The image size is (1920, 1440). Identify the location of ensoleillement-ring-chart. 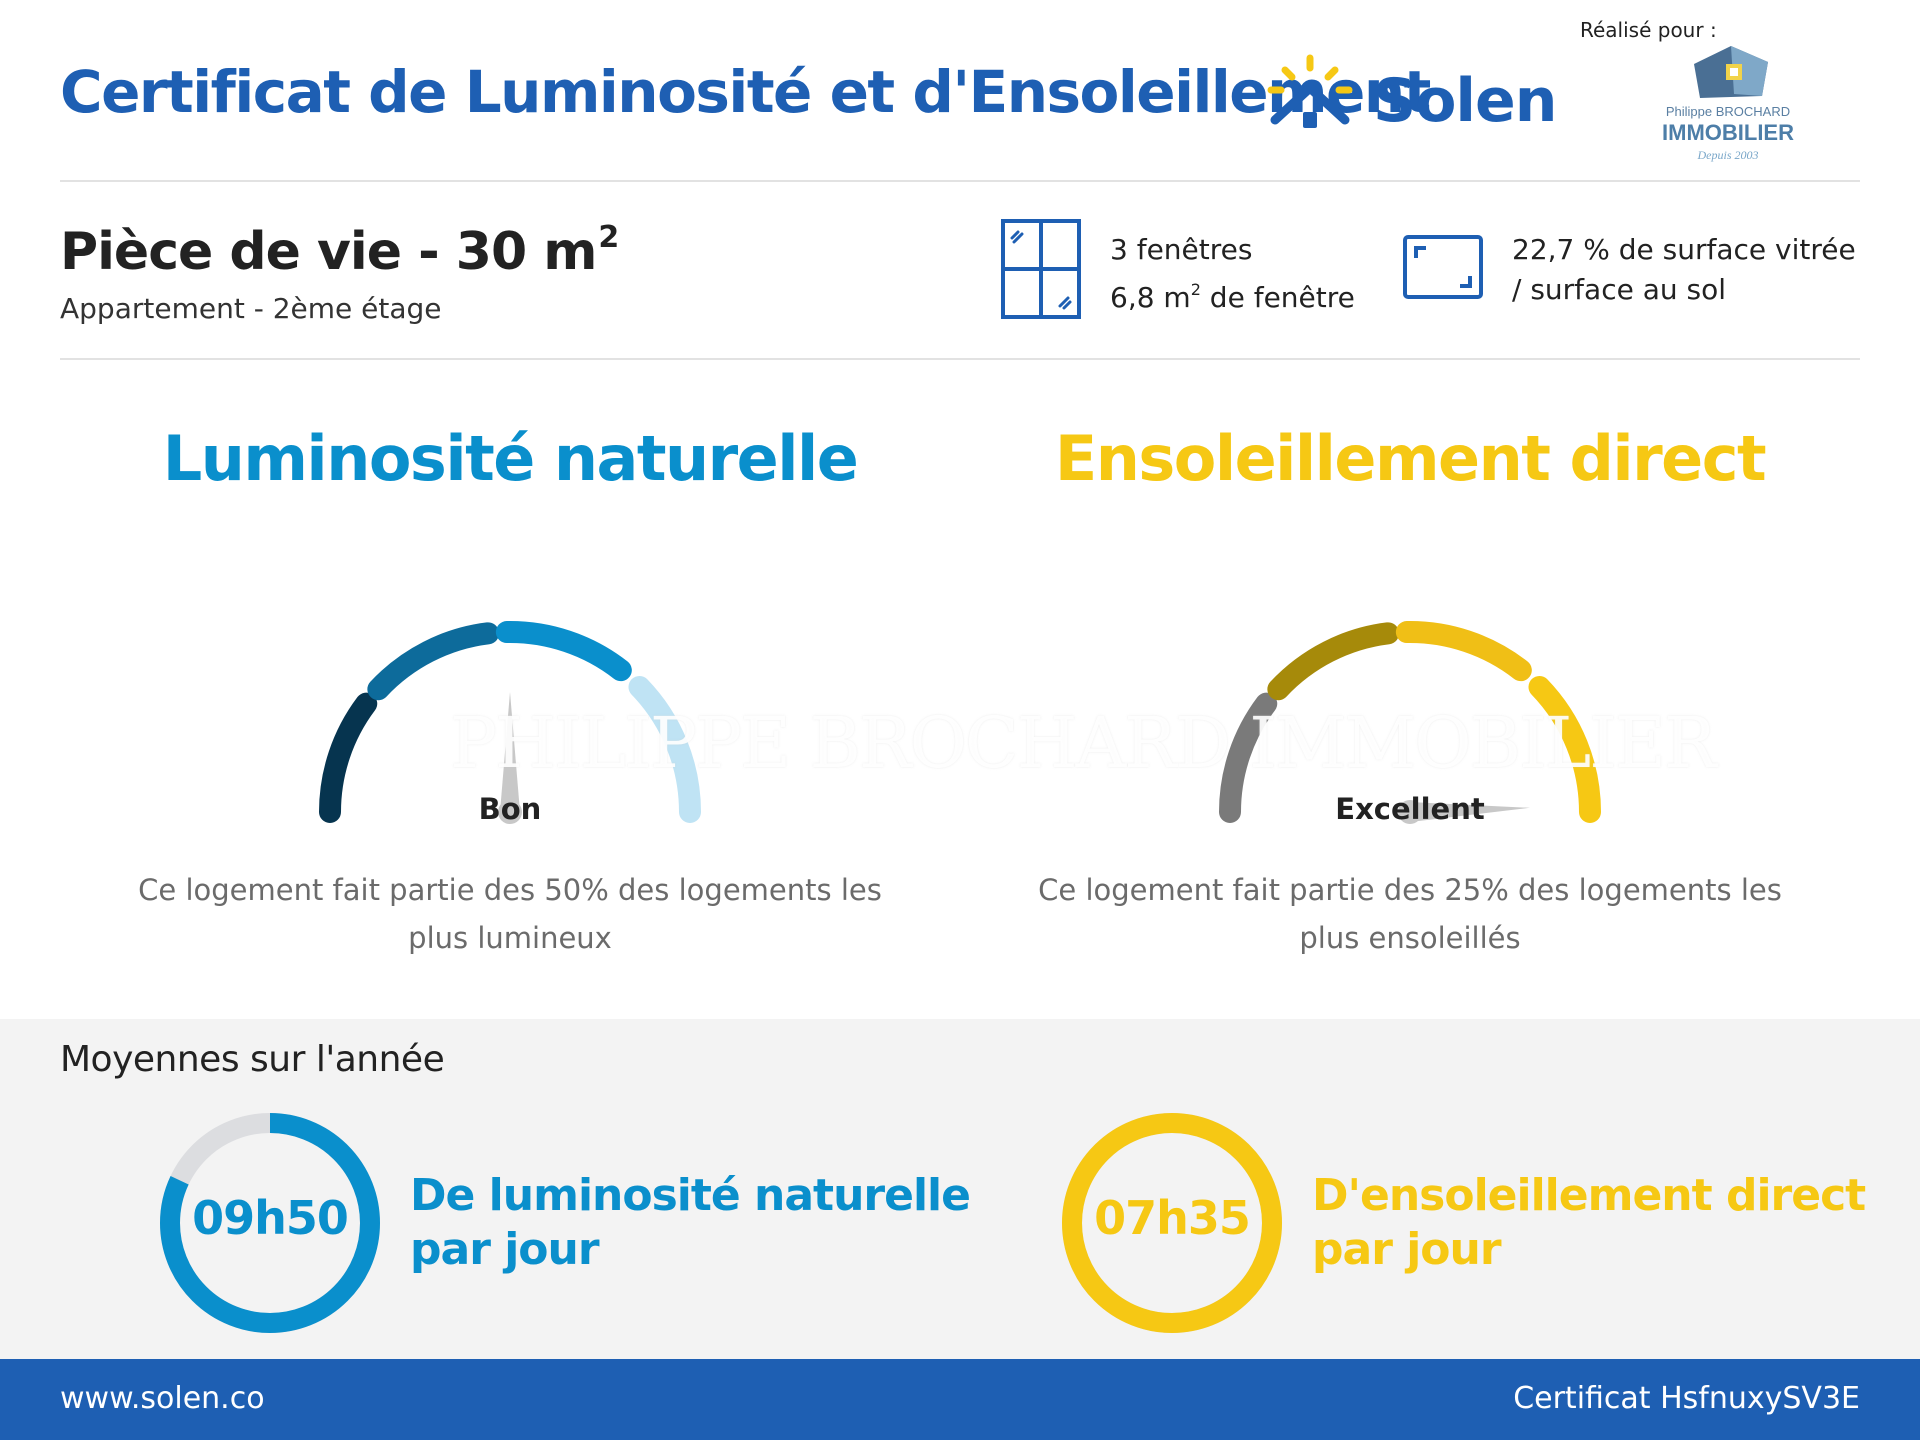
(1172, 1223).